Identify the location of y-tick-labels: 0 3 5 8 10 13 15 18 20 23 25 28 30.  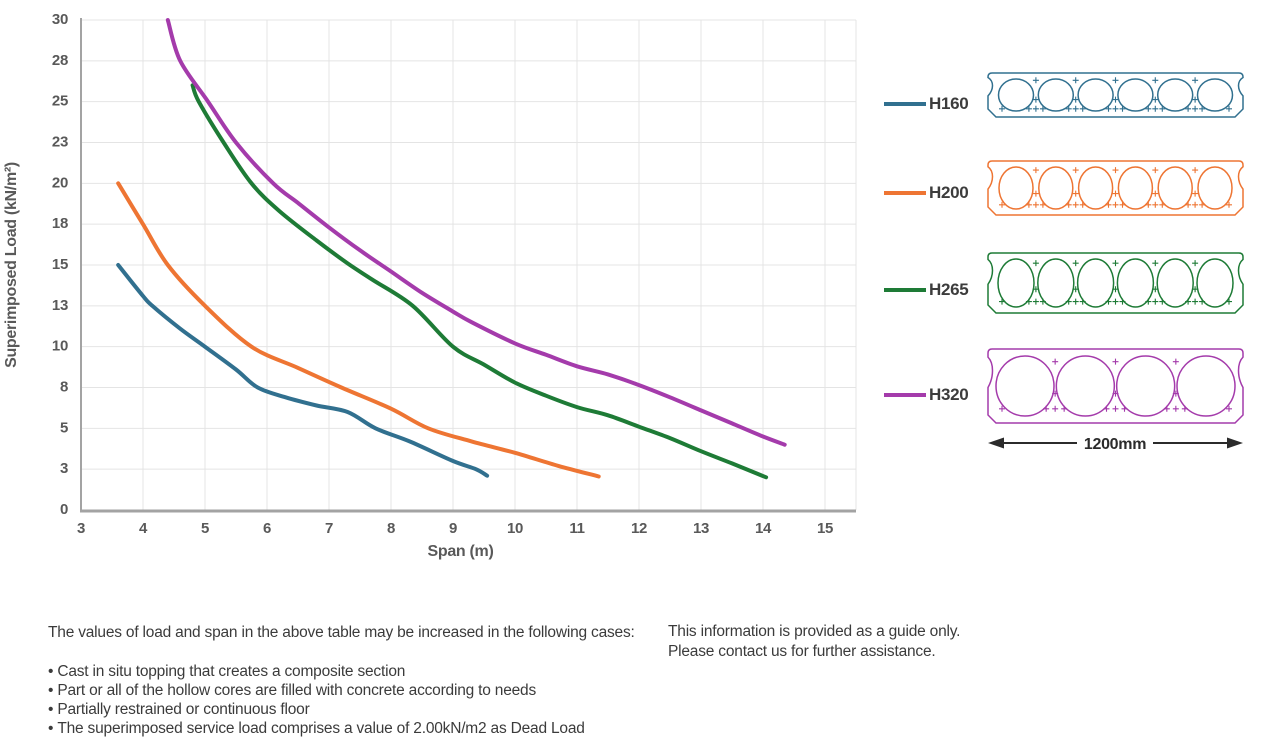
(60, 264).